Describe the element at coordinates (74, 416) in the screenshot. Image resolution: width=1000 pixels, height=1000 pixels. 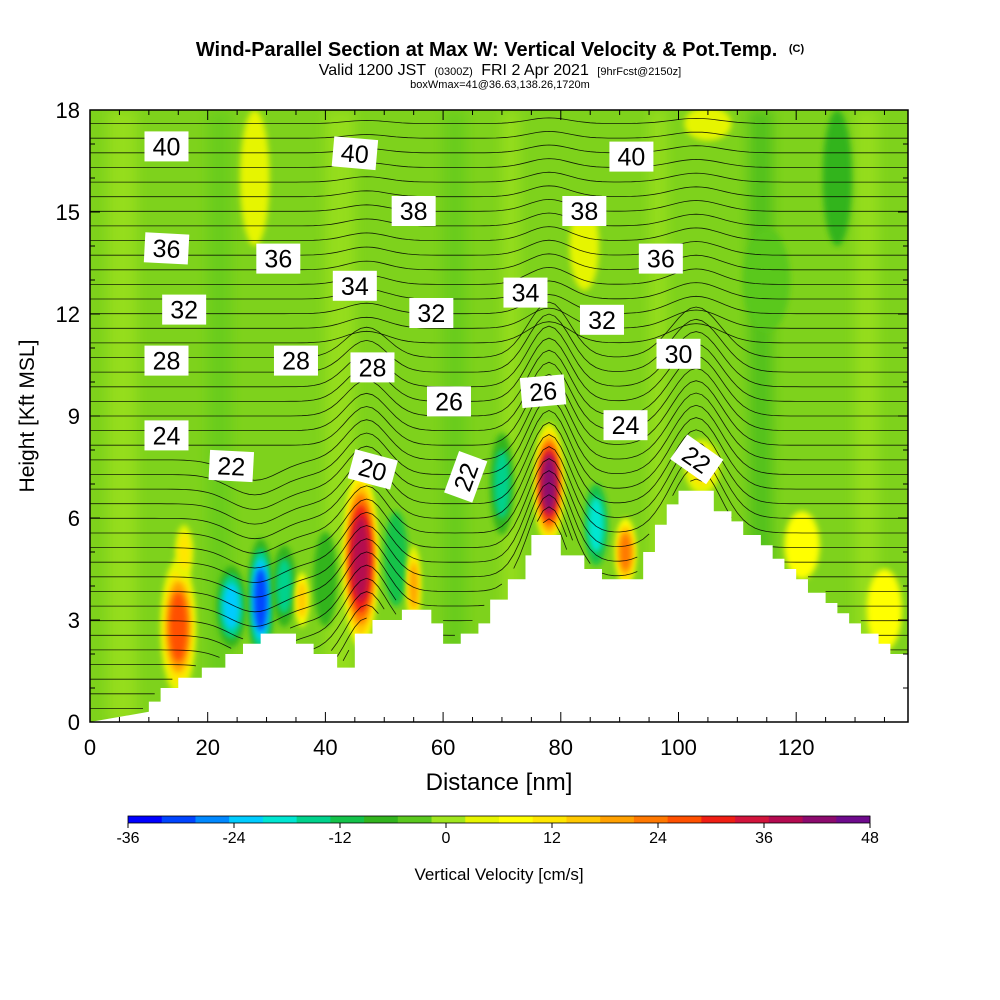
I see `y-tick-label: 9` at that location.